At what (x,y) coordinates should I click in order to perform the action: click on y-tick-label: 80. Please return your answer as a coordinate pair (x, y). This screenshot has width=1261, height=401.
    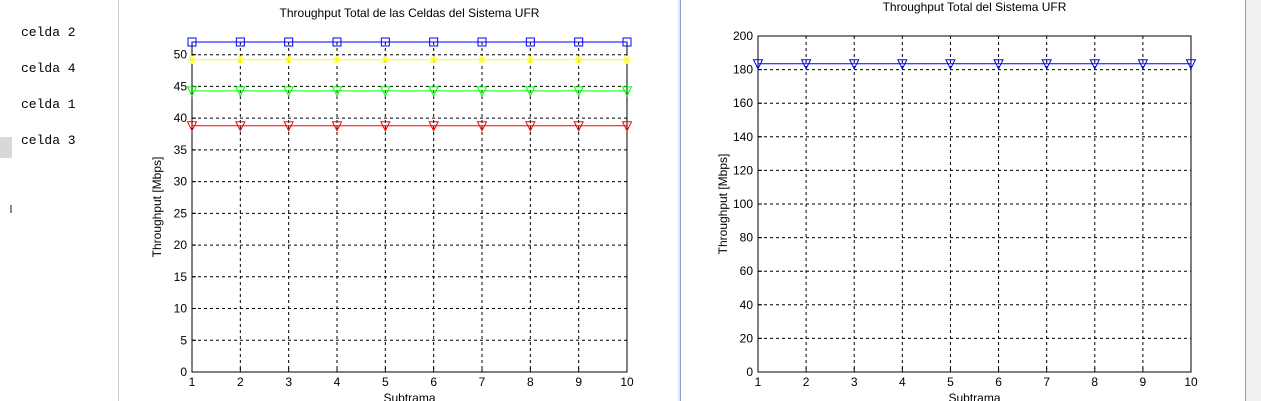
    Looking at the image, I should click on (747, 238).